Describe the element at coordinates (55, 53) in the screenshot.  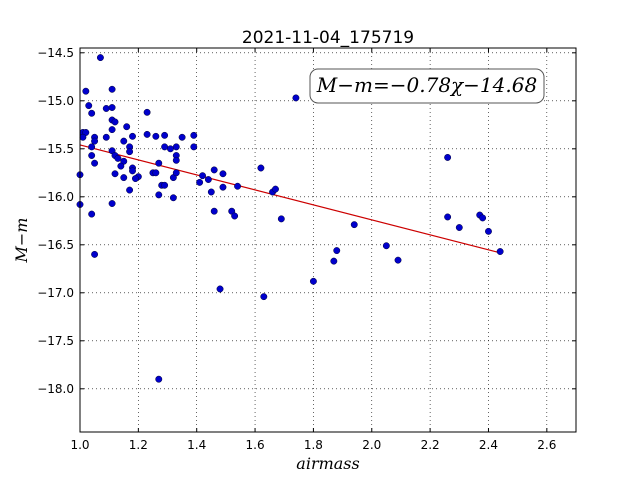
I see `y-tick-label: −14.5` at that location.